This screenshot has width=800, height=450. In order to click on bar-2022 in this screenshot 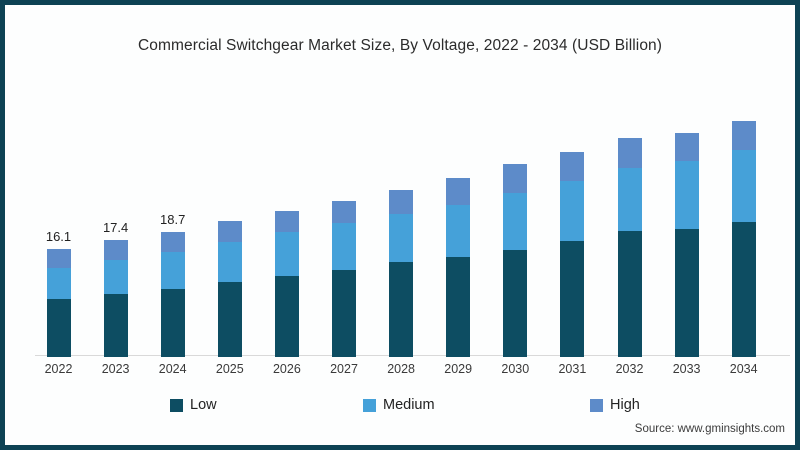, I will do `click(58, 302)`.